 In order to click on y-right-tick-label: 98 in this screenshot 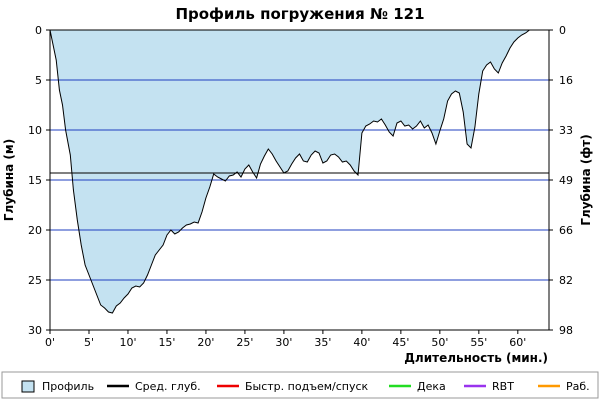, I will do `click(566, 330)`.